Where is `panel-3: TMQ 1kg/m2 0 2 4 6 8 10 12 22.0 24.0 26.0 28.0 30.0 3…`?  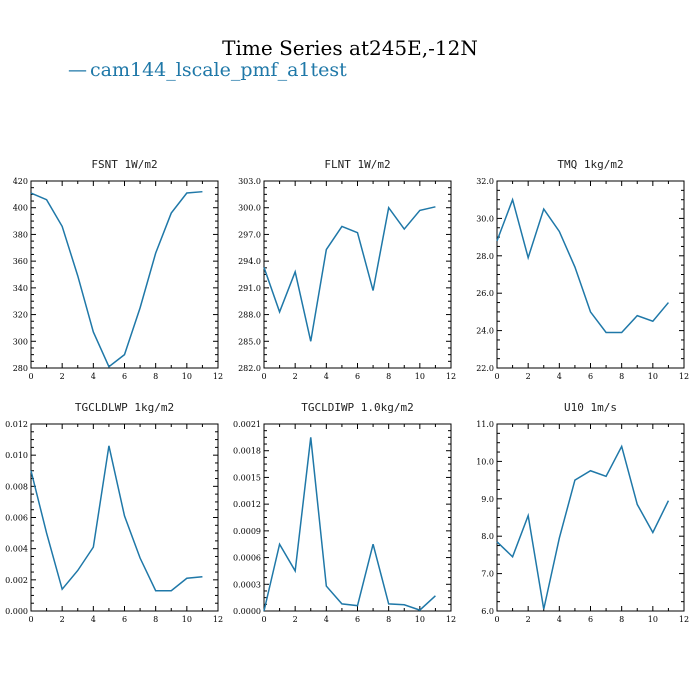 panel-3: TMQ 1kg/m2 0 2 4 6 8 10 12 22.0 24.0 26.0 28.0 30.0 3… is located at coordinates (582, 269).